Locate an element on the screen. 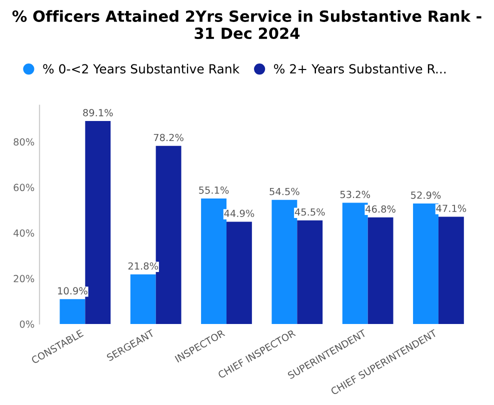 This screenshot has height=405, width=494. data-label: 46.8% is located at coordinates (381, 209).